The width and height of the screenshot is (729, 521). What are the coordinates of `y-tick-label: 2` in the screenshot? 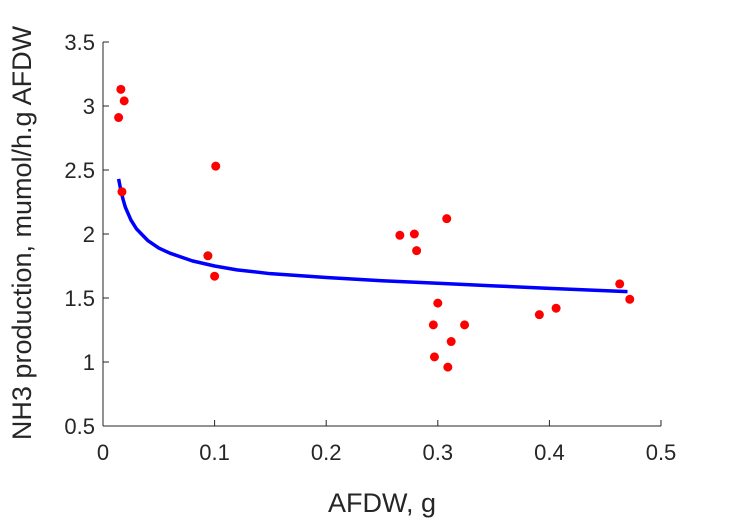 It's located at (89, 234).